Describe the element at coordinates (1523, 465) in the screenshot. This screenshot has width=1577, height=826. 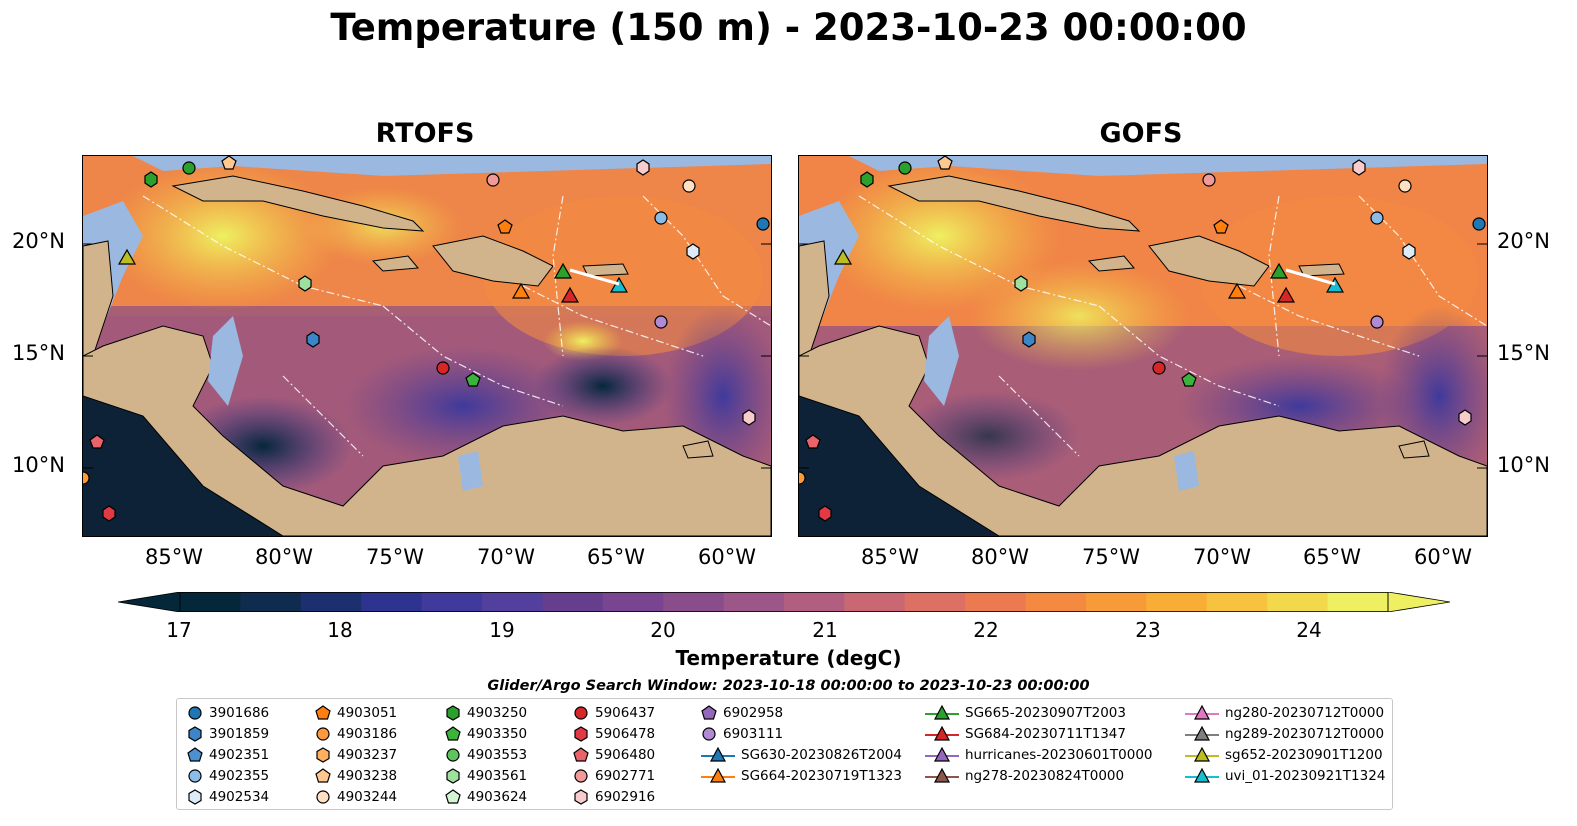
I see `y-tick-right-10n: 10°N` at that location.